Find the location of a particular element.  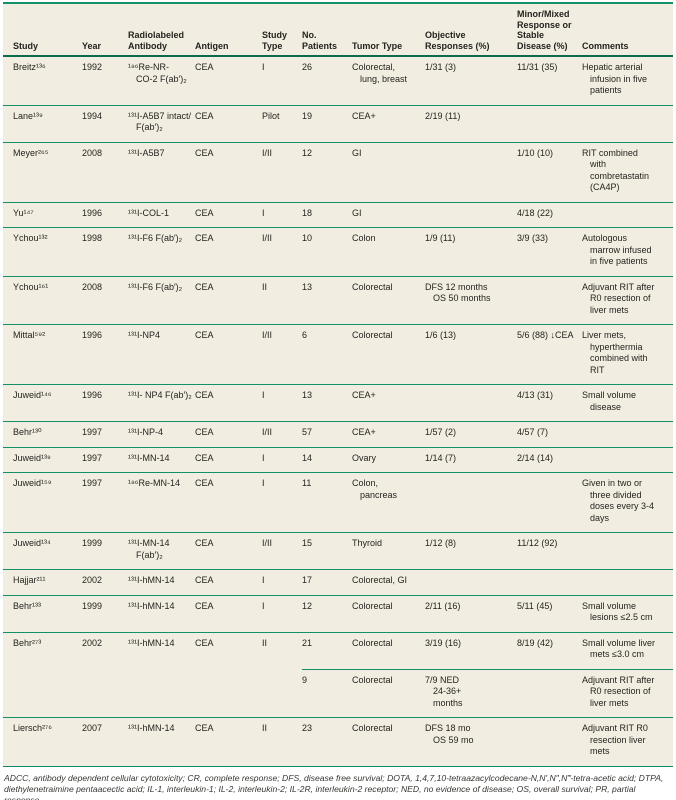

cell-objective: 1/12 (8) is located at coordinates (471, 551).